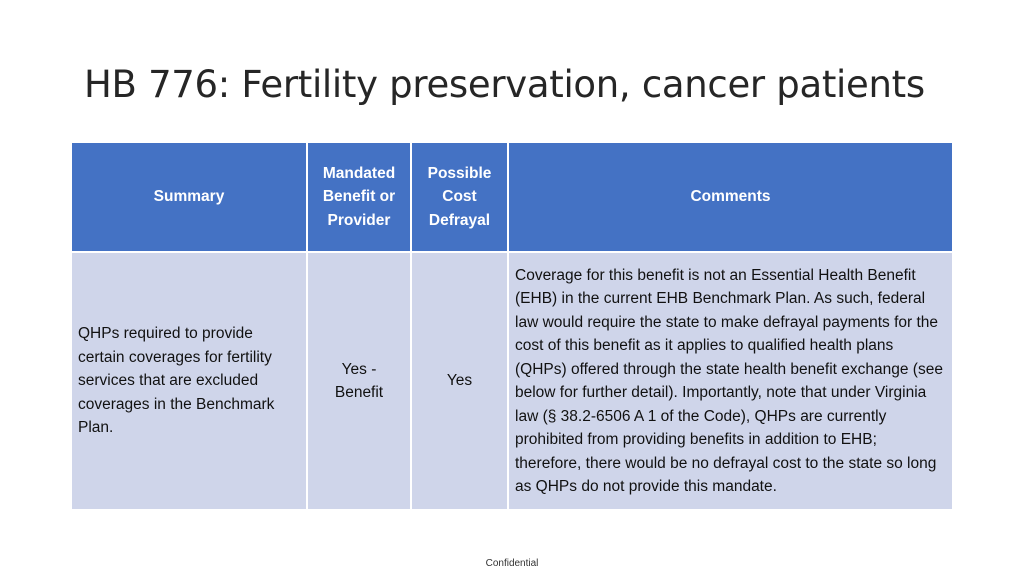 This screenshot has height=576, width=1024. What do you see at coordinates (359, 381) in the screenshot?
I see `cell-mandated-benefit: Yes - Benefit` at bounding box center [359, 381].